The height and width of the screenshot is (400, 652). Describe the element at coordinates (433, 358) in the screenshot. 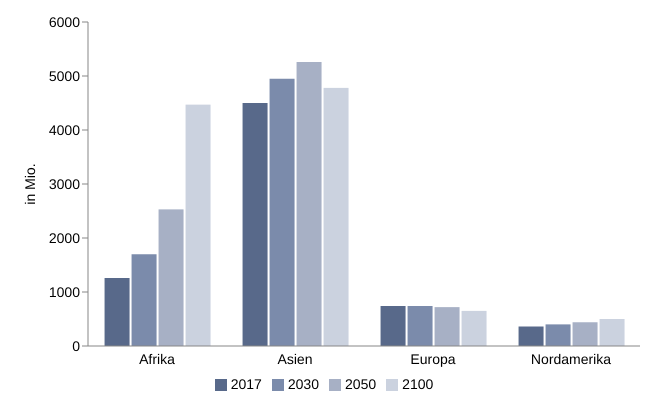

I see `x-tick-label: Europa` at that location.